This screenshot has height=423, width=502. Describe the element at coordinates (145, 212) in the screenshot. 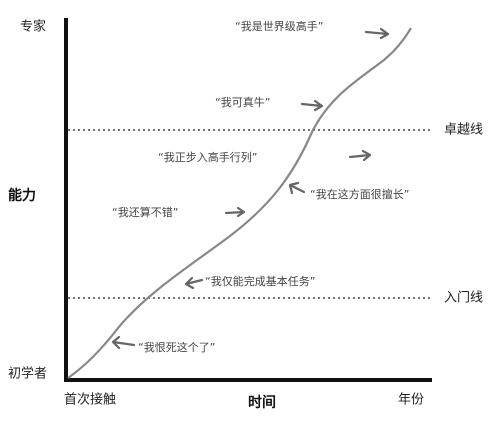

I see `annotation: “我还算不错”` at that location.